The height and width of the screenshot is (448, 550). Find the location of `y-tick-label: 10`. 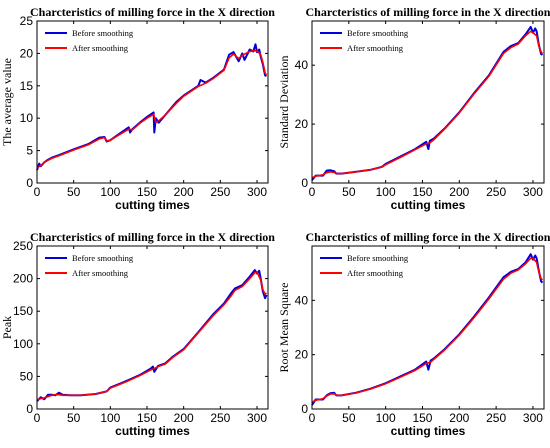

y-tick-label: 10 is located at coordinates (27, 118).